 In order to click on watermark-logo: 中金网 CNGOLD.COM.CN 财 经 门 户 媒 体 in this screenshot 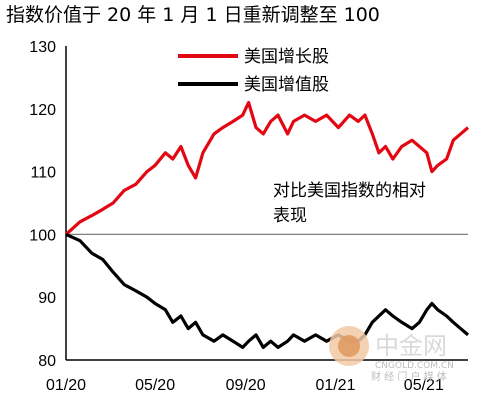, I will do `click(391, 354)`.